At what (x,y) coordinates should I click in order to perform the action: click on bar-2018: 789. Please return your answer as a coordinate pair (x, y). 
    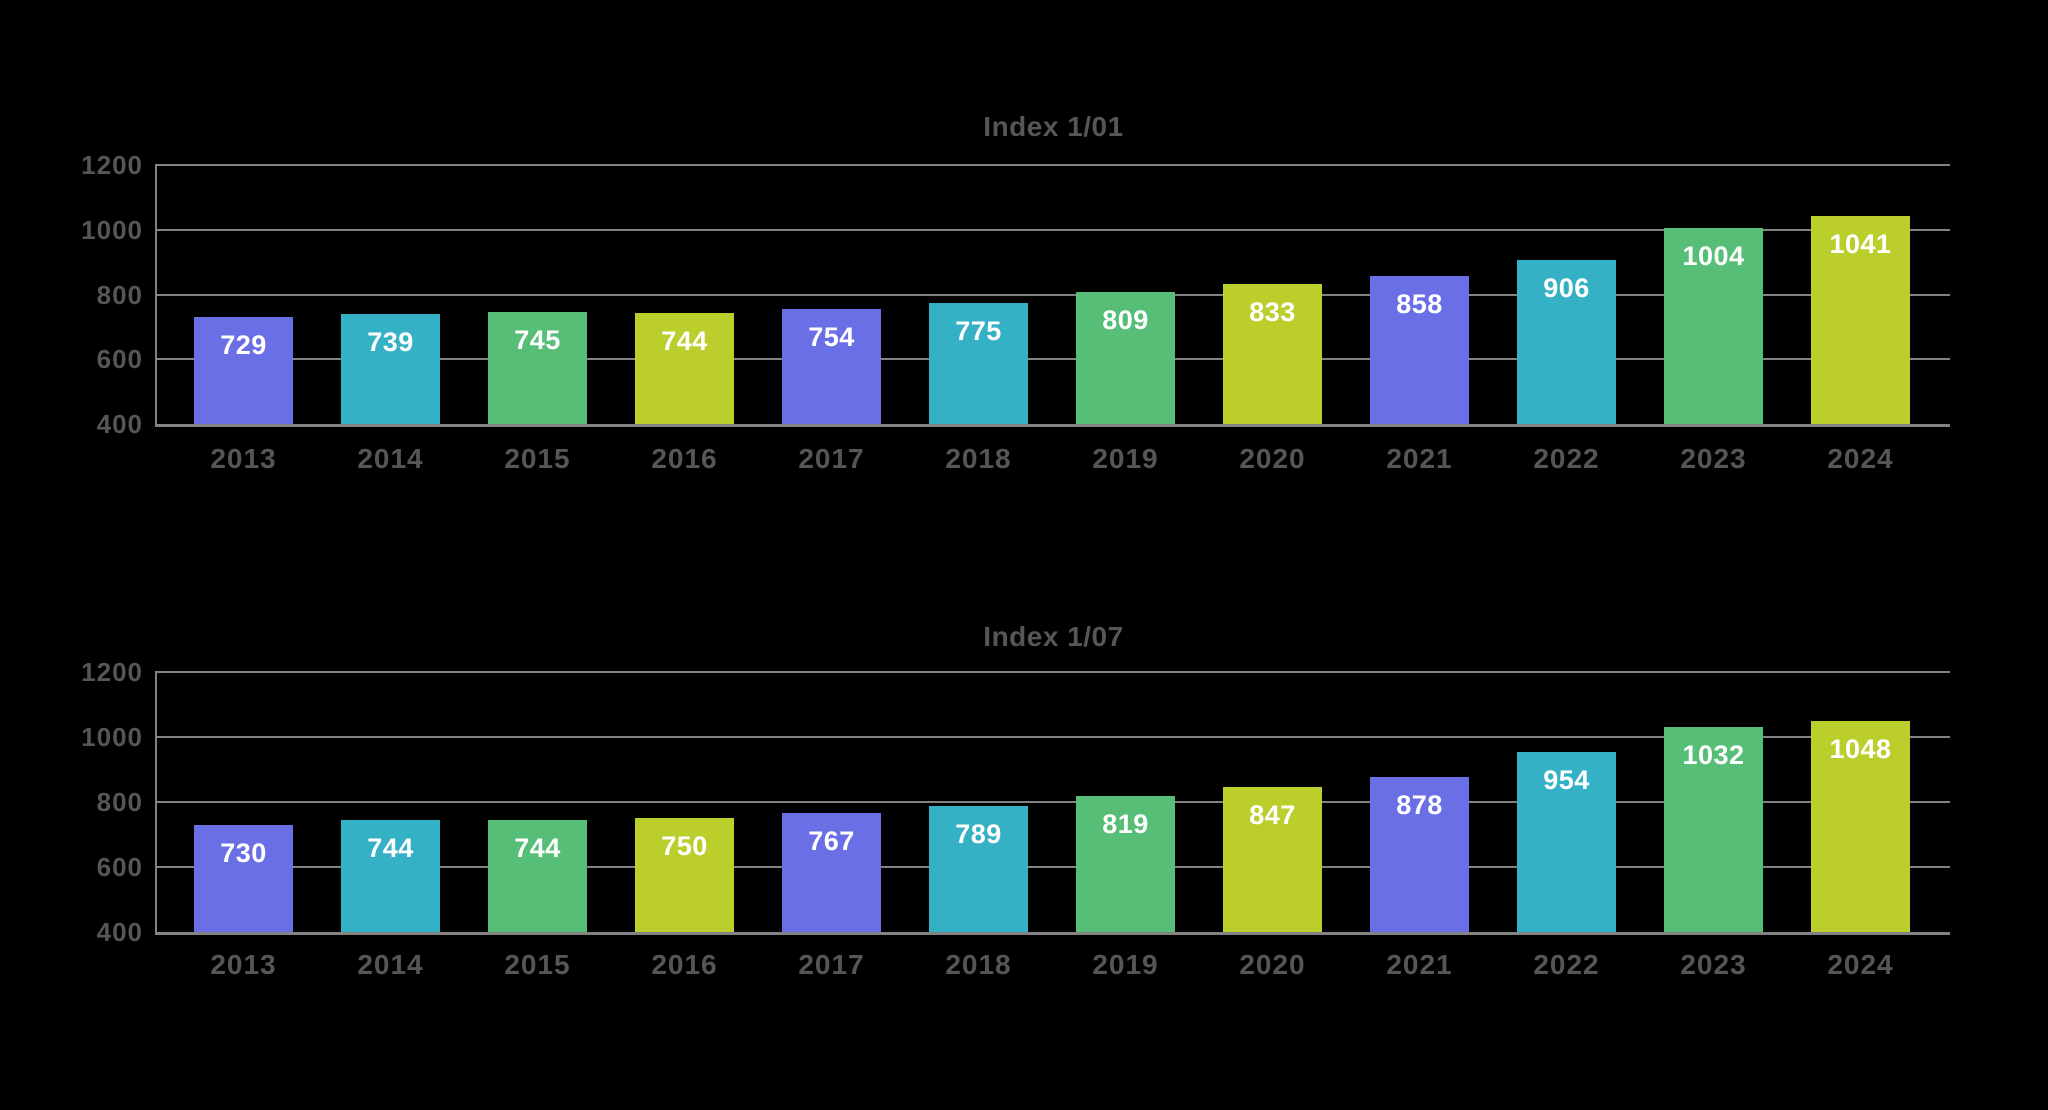
    Looking at the image, I should click on (978, 869).